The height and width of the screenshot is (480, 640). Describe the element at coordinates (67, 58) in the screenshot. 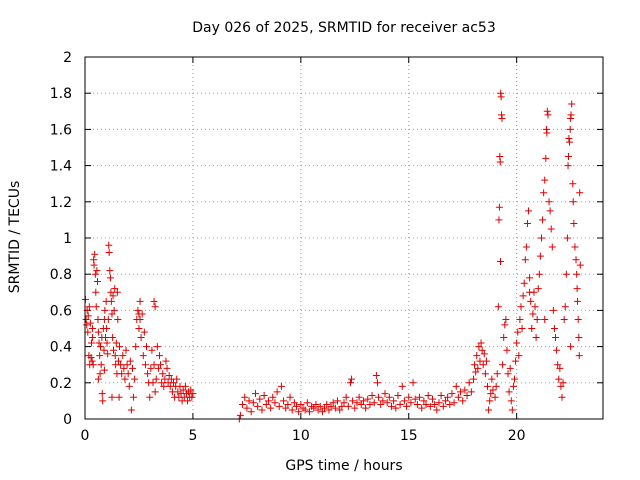

I see `y-tick-label: 2` at that location.